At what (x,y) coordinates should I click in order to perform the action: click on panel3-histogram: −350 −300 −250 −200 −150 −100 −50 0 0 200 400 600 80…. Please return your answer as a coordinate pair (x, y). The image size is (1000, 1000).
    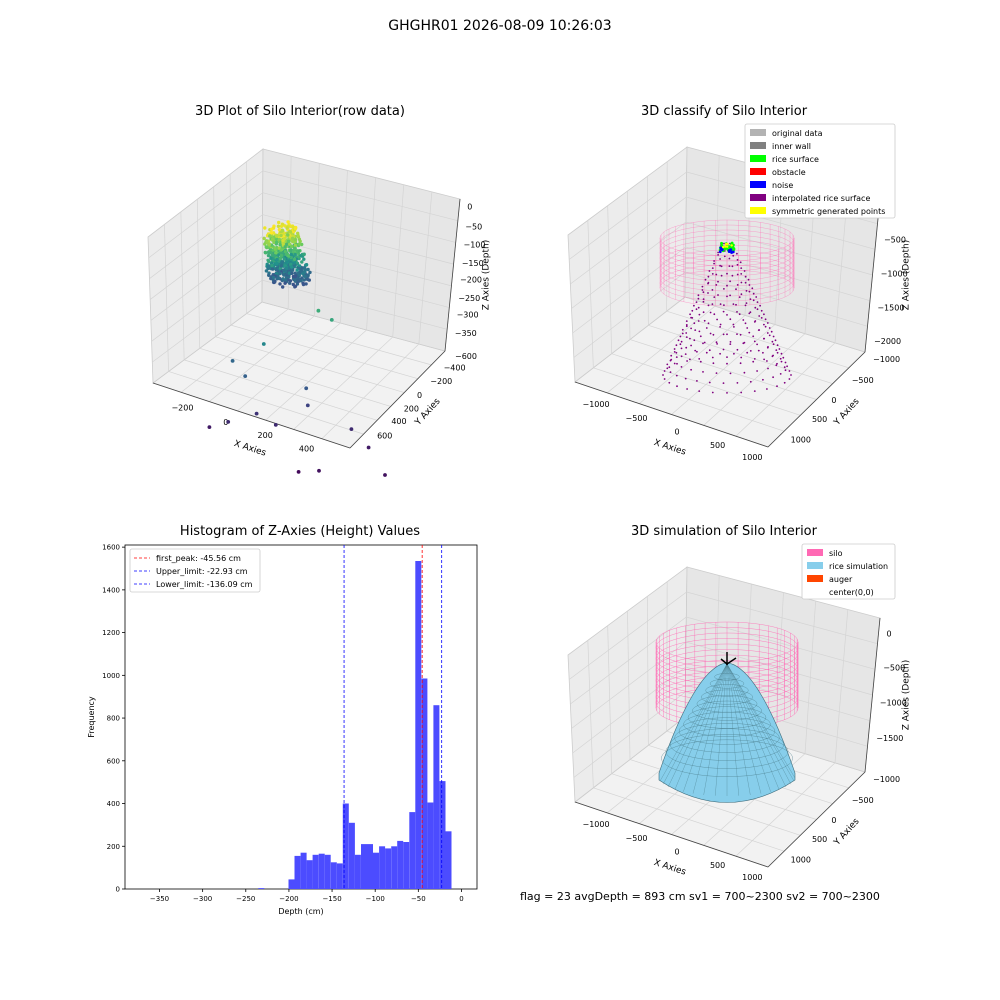
    Looking at the image, I should click on (282, 730).